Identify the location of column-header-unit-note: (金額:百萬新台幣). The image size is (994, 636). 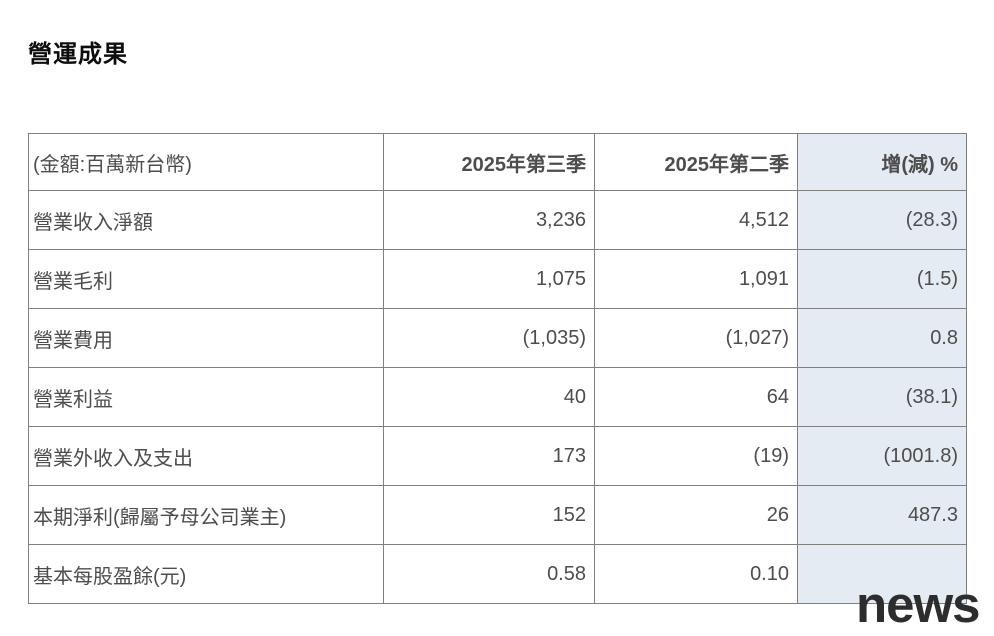
(206, 162).